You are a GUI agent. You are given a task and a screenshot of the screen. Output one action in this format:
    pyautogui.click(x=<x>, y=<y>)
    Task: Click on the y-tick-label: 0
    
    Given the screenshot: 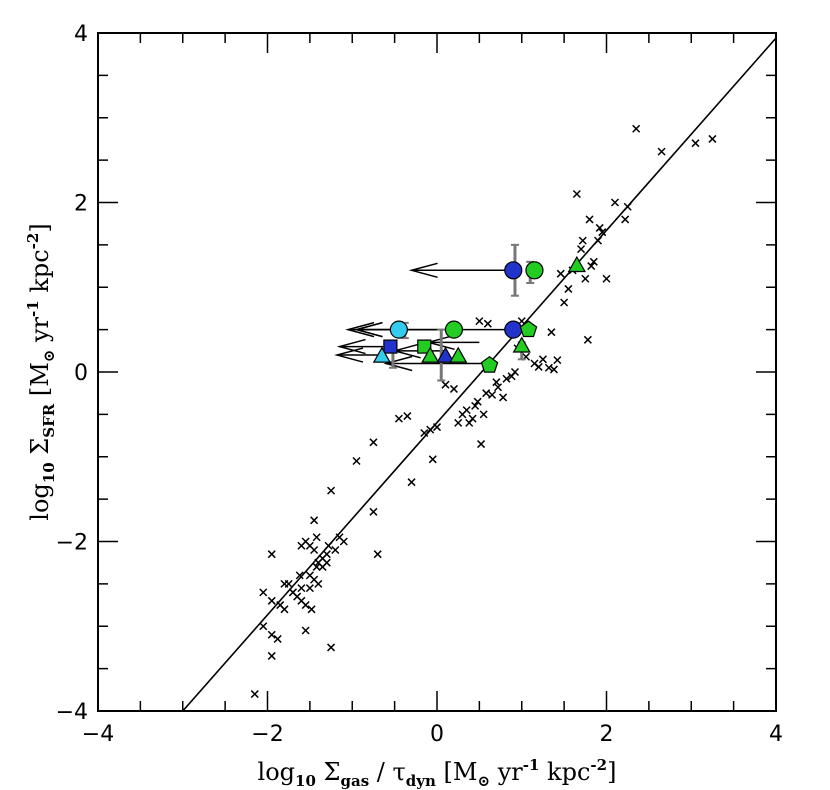 What is the action you would take?
    pyautogui.click(x=81, y=373)
    